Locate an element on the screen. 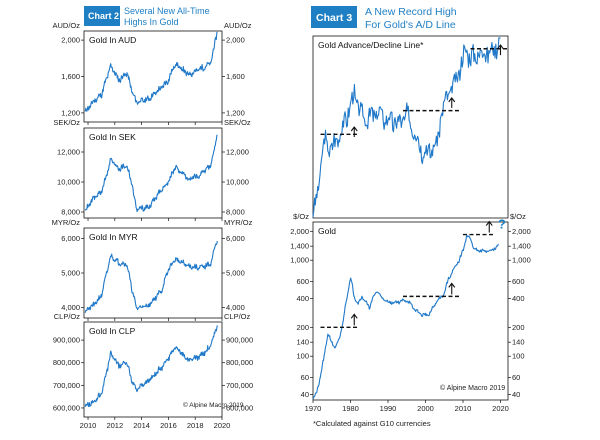 This screenshot has width=600, height=440. y-tick-label-right: 200 is located at coordinates (518, 327).